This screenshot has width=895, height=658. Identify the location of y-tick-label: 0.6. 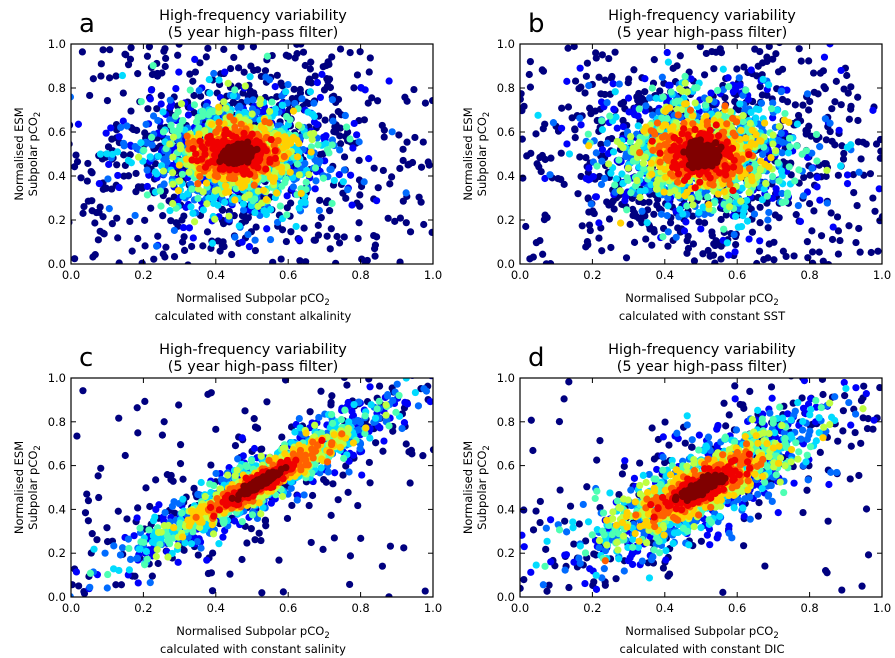
(57, 132).